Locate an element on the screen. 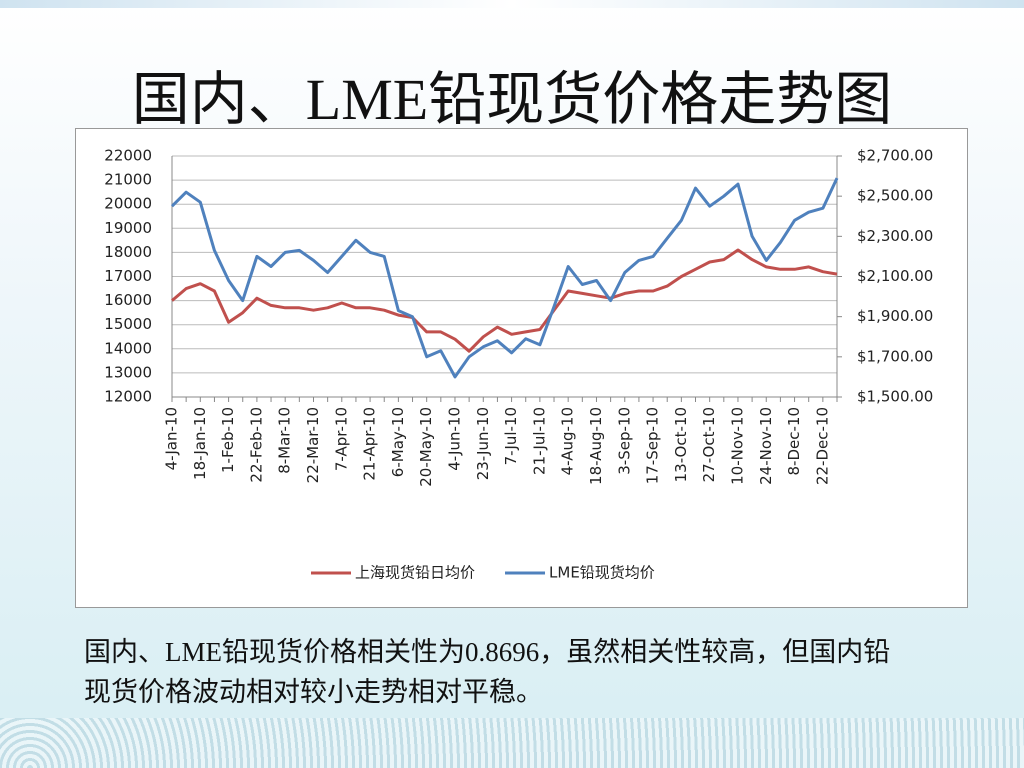 The height and width of the screenshot is (768, 1024). y-tick-label: 21000 is located at coordinates (128, 180).